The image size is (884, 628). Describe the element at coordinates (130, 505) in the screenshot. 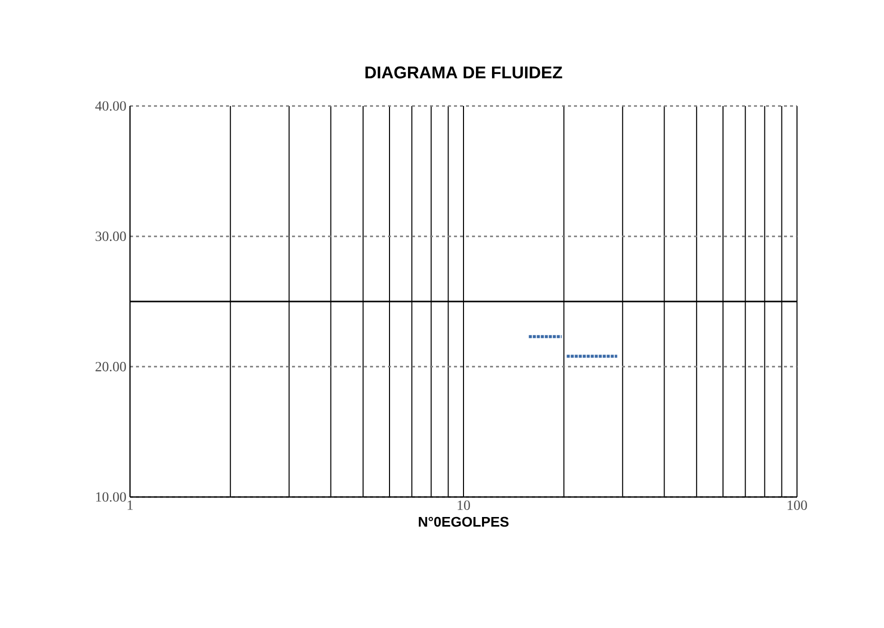

I see `x-tick-label: 1` at that location.